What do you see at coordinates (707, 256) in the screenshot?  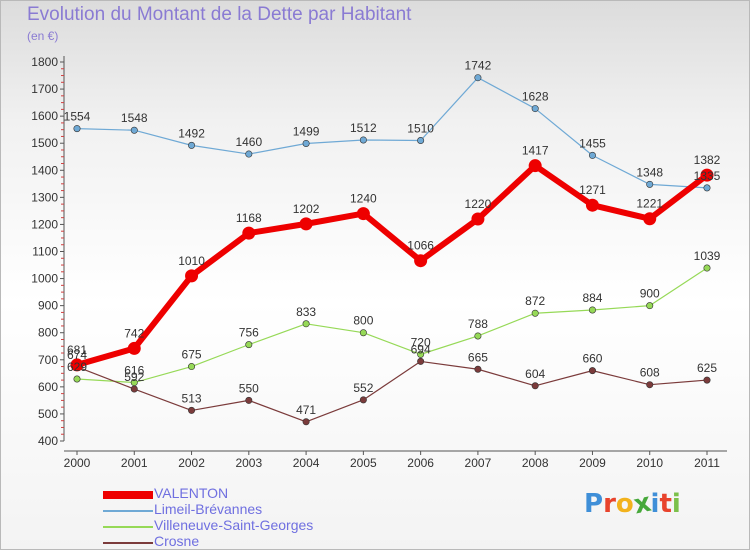 I see `data-label: 1039` at bounding box center [707, 256].